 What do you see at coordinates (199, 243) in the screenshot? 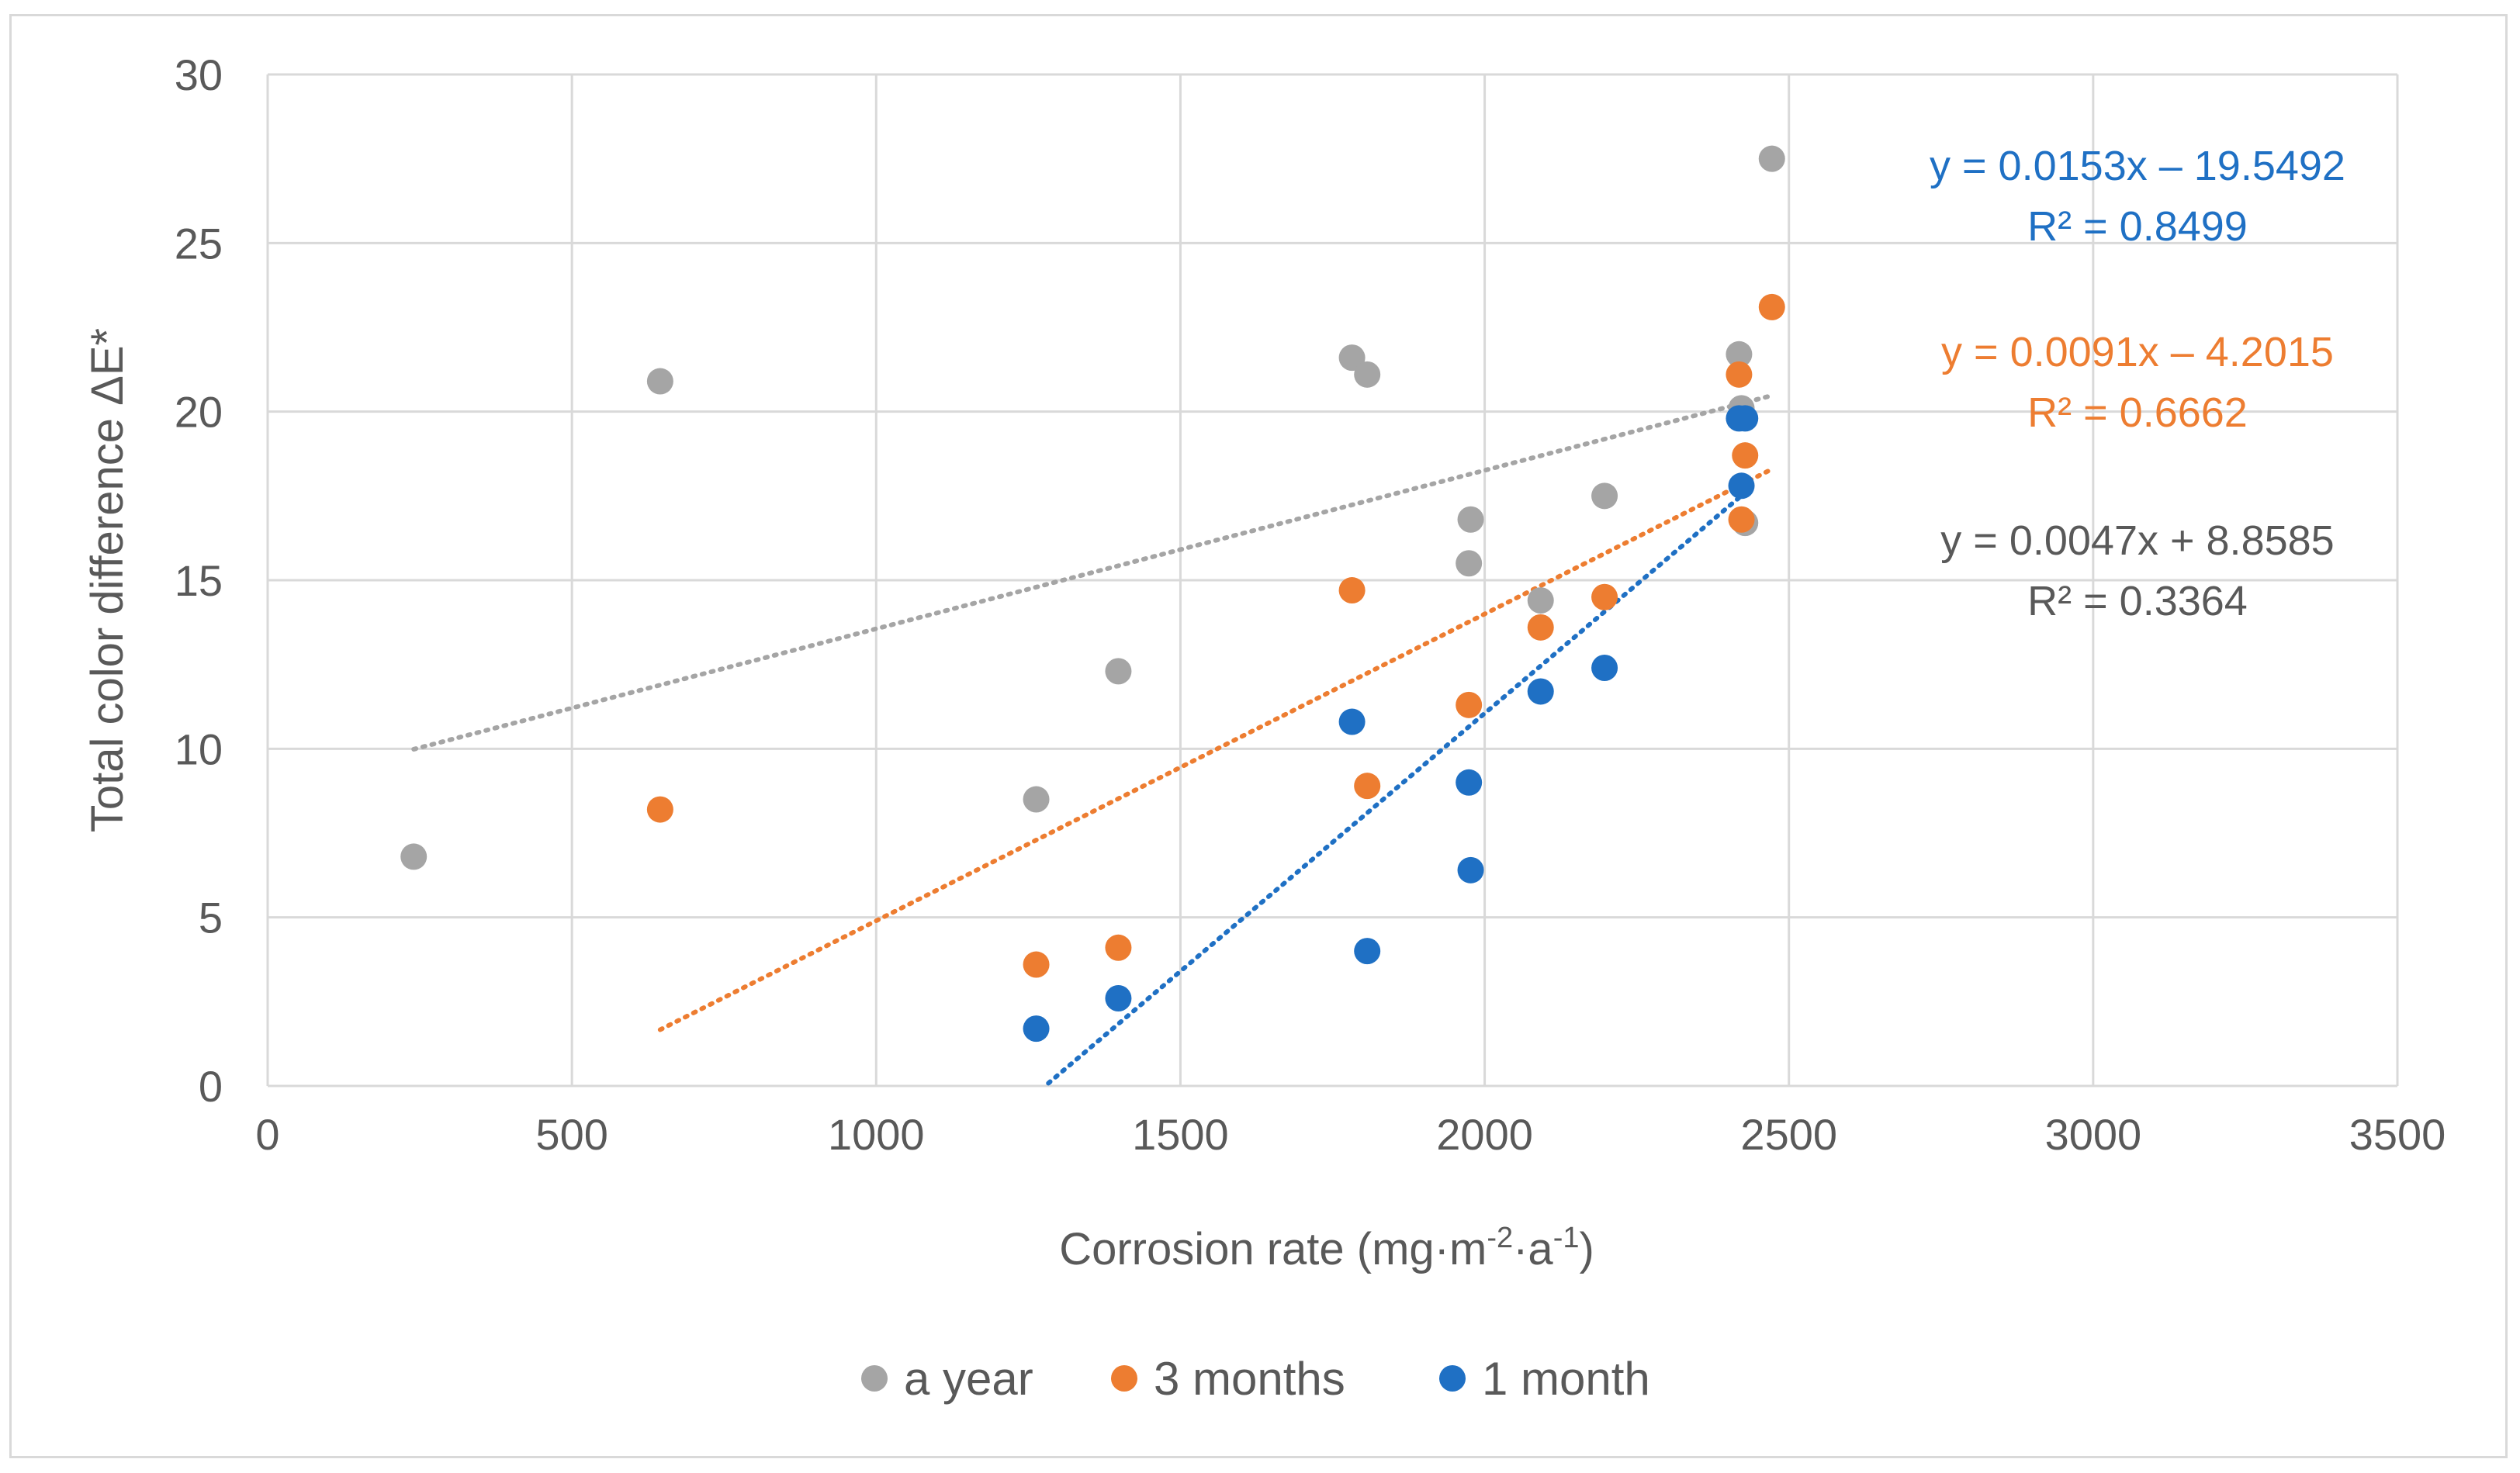
I see `y-tick-label: 25` at bounding box center [199, 243].